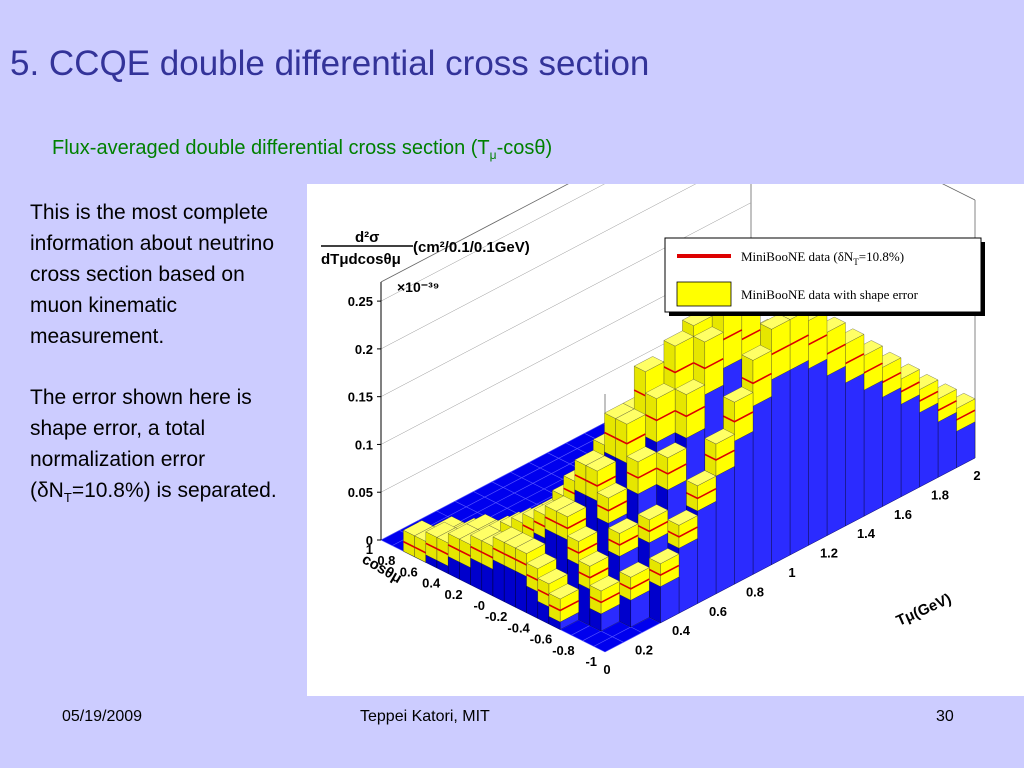  Describe the element at coordinates (606, 669) in the screenshot. I see `x-tick-label: 0` at that location.